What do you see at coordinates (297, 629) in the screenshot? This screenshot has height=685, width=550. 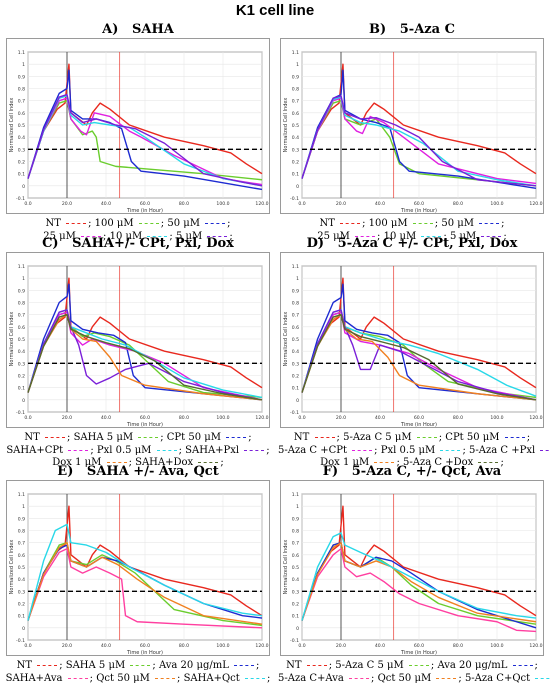 I see `y-tick-label: 0` at bounding box center [297, 629].